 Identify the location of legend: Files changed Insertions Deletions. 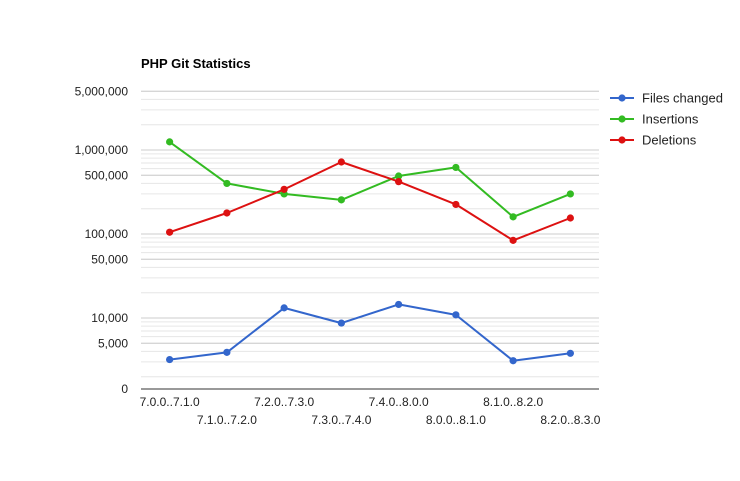
(666, 119).